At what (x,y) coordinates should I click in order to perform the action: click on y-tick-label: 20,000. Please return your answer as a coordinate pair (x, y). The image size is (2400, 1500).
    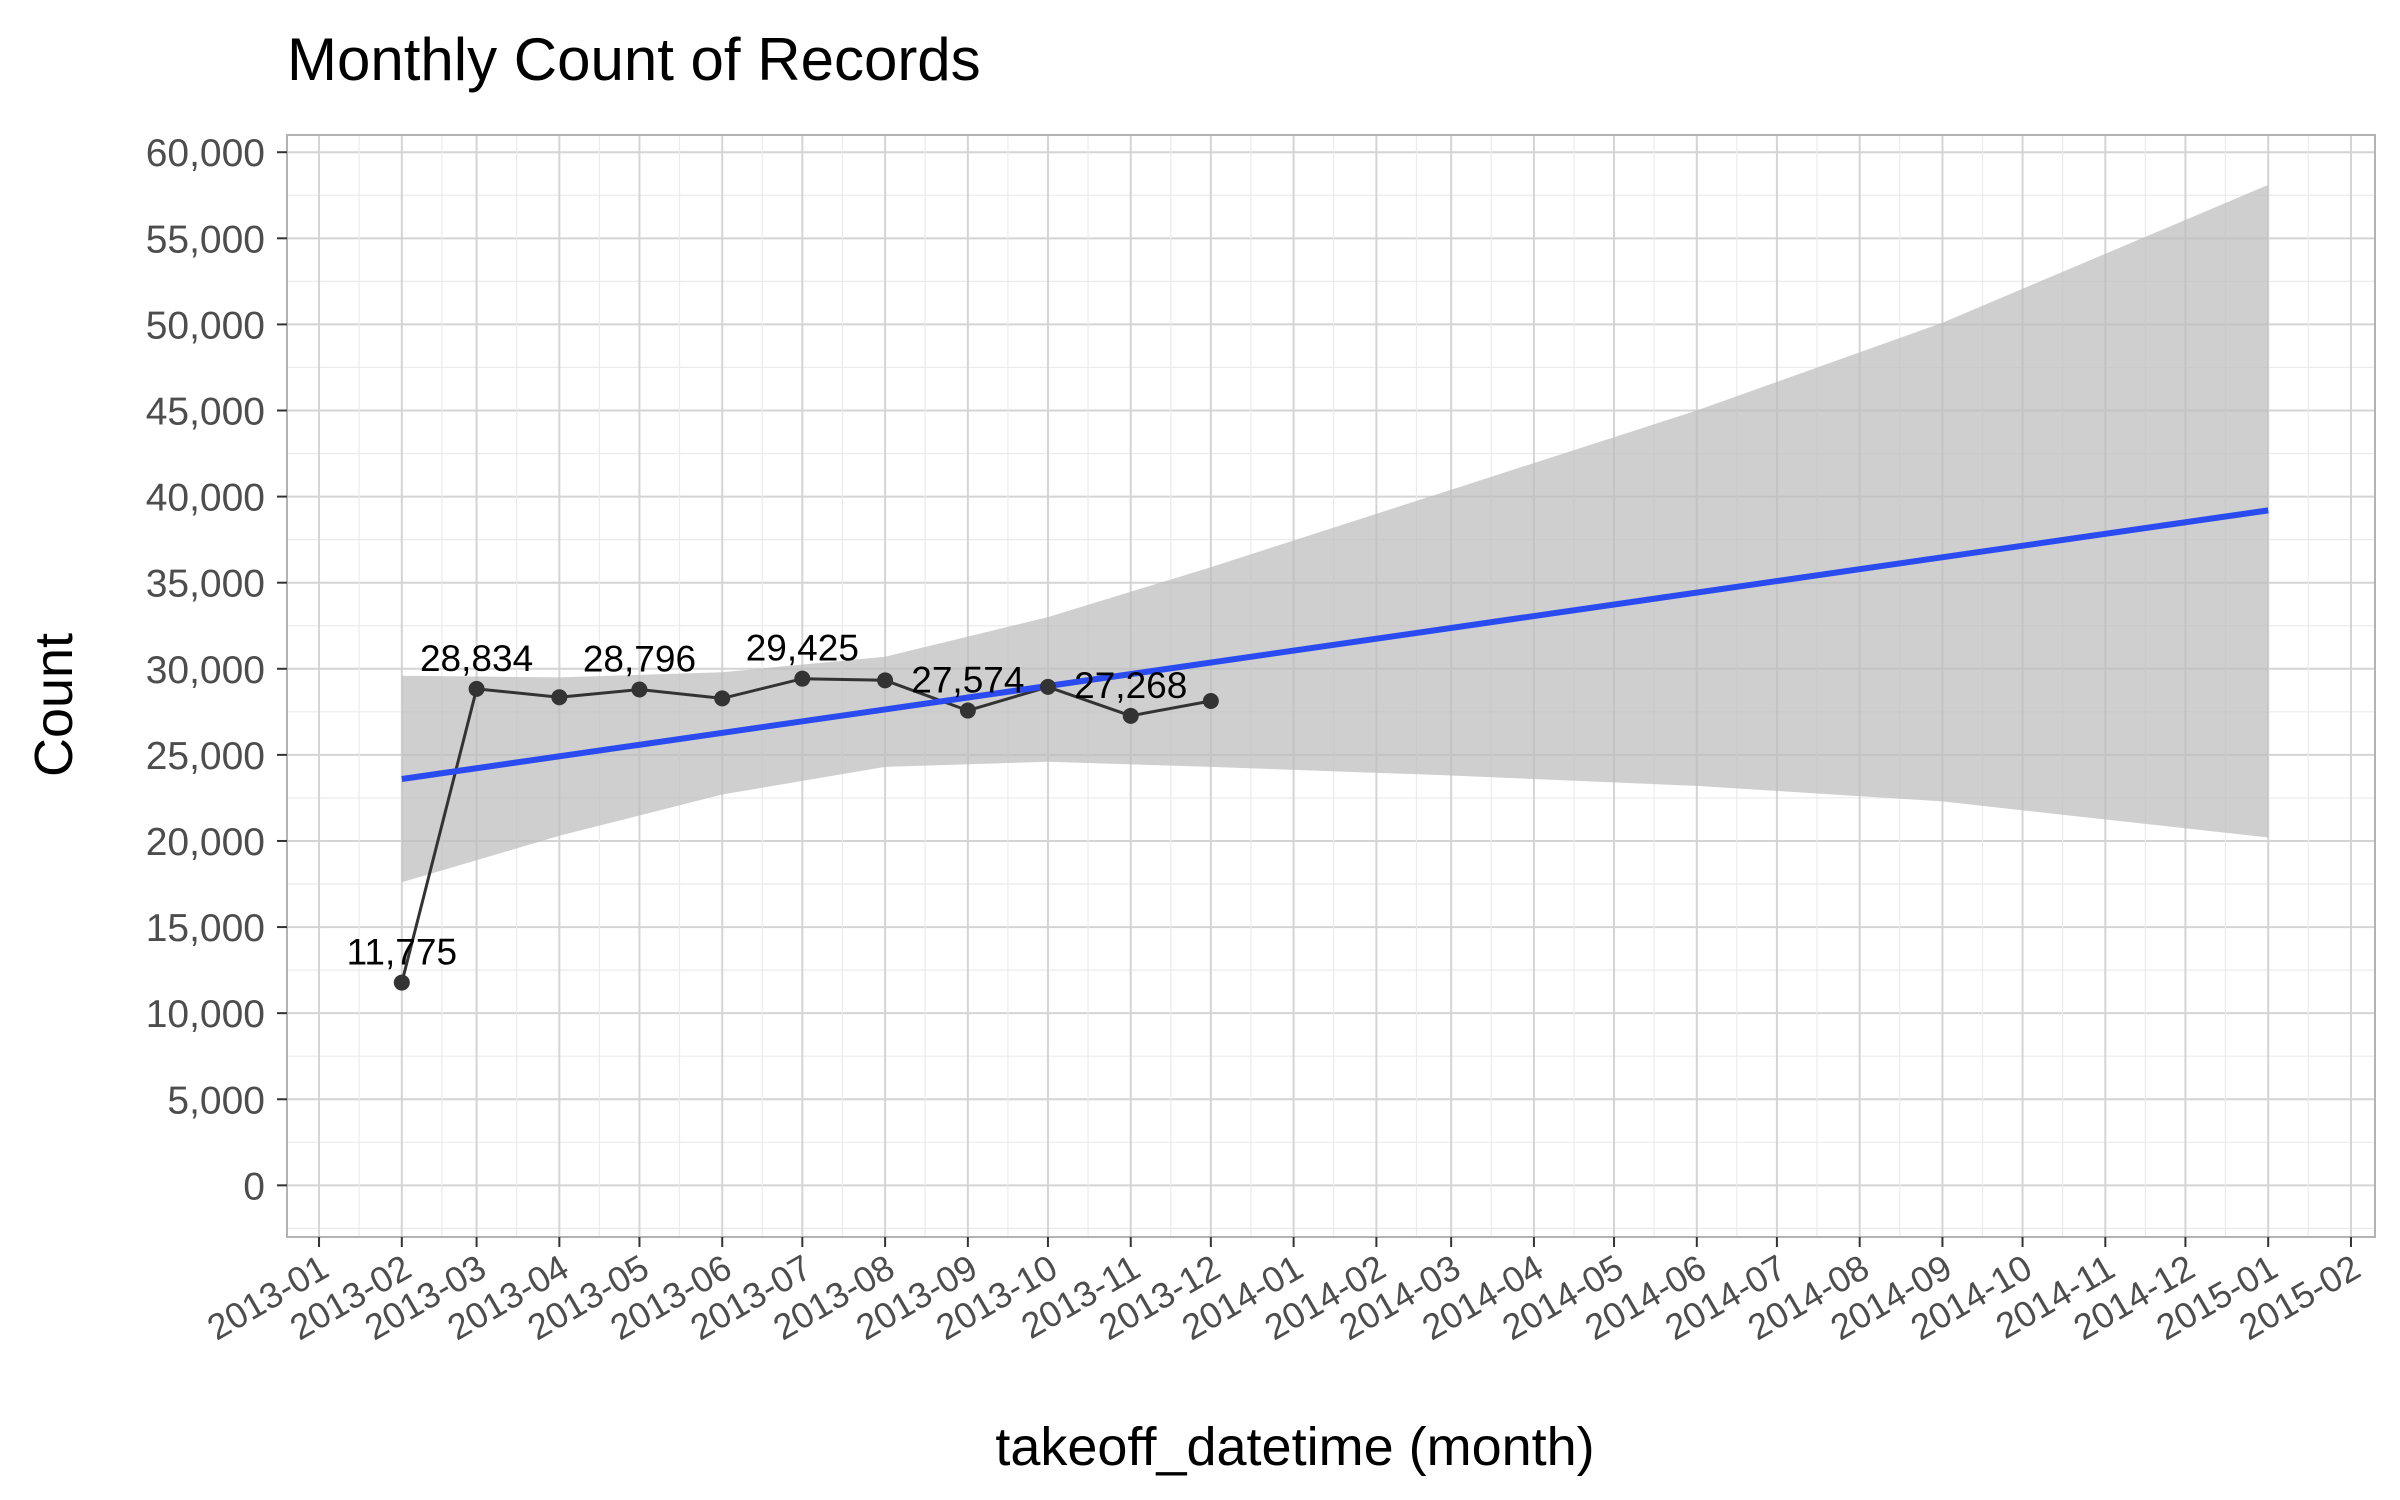
    Looking at the image, I should click on (205, 842).